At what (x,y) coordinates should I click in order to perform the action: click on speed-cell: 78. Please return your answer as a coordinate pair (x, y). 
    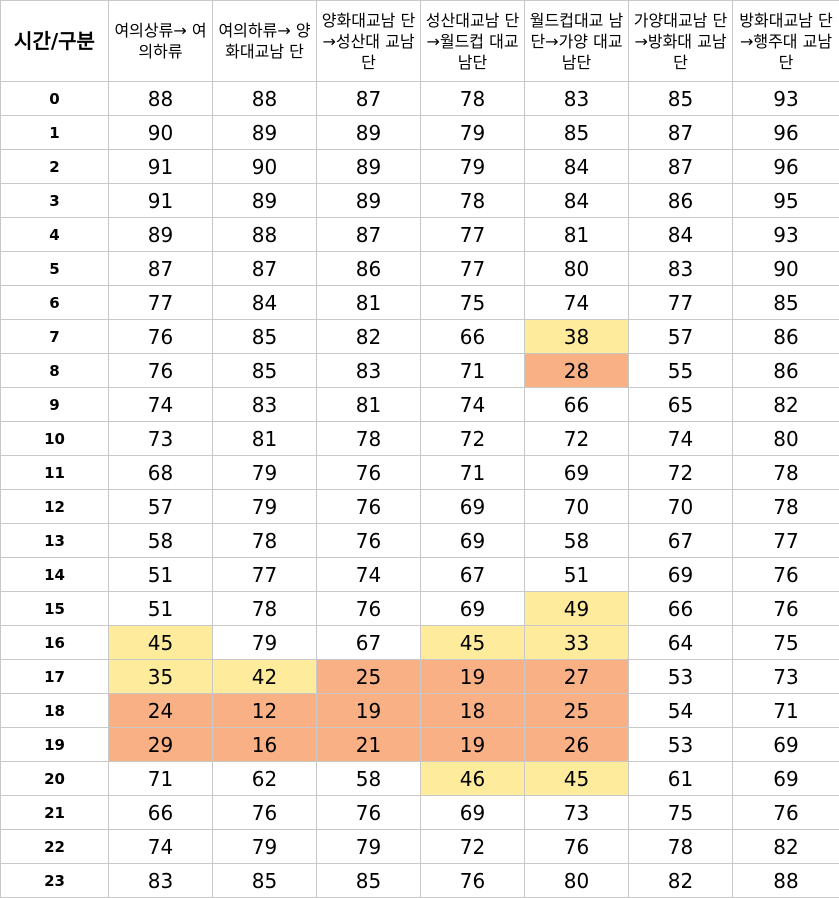
    Looking at the image, I should click on (369, 439).